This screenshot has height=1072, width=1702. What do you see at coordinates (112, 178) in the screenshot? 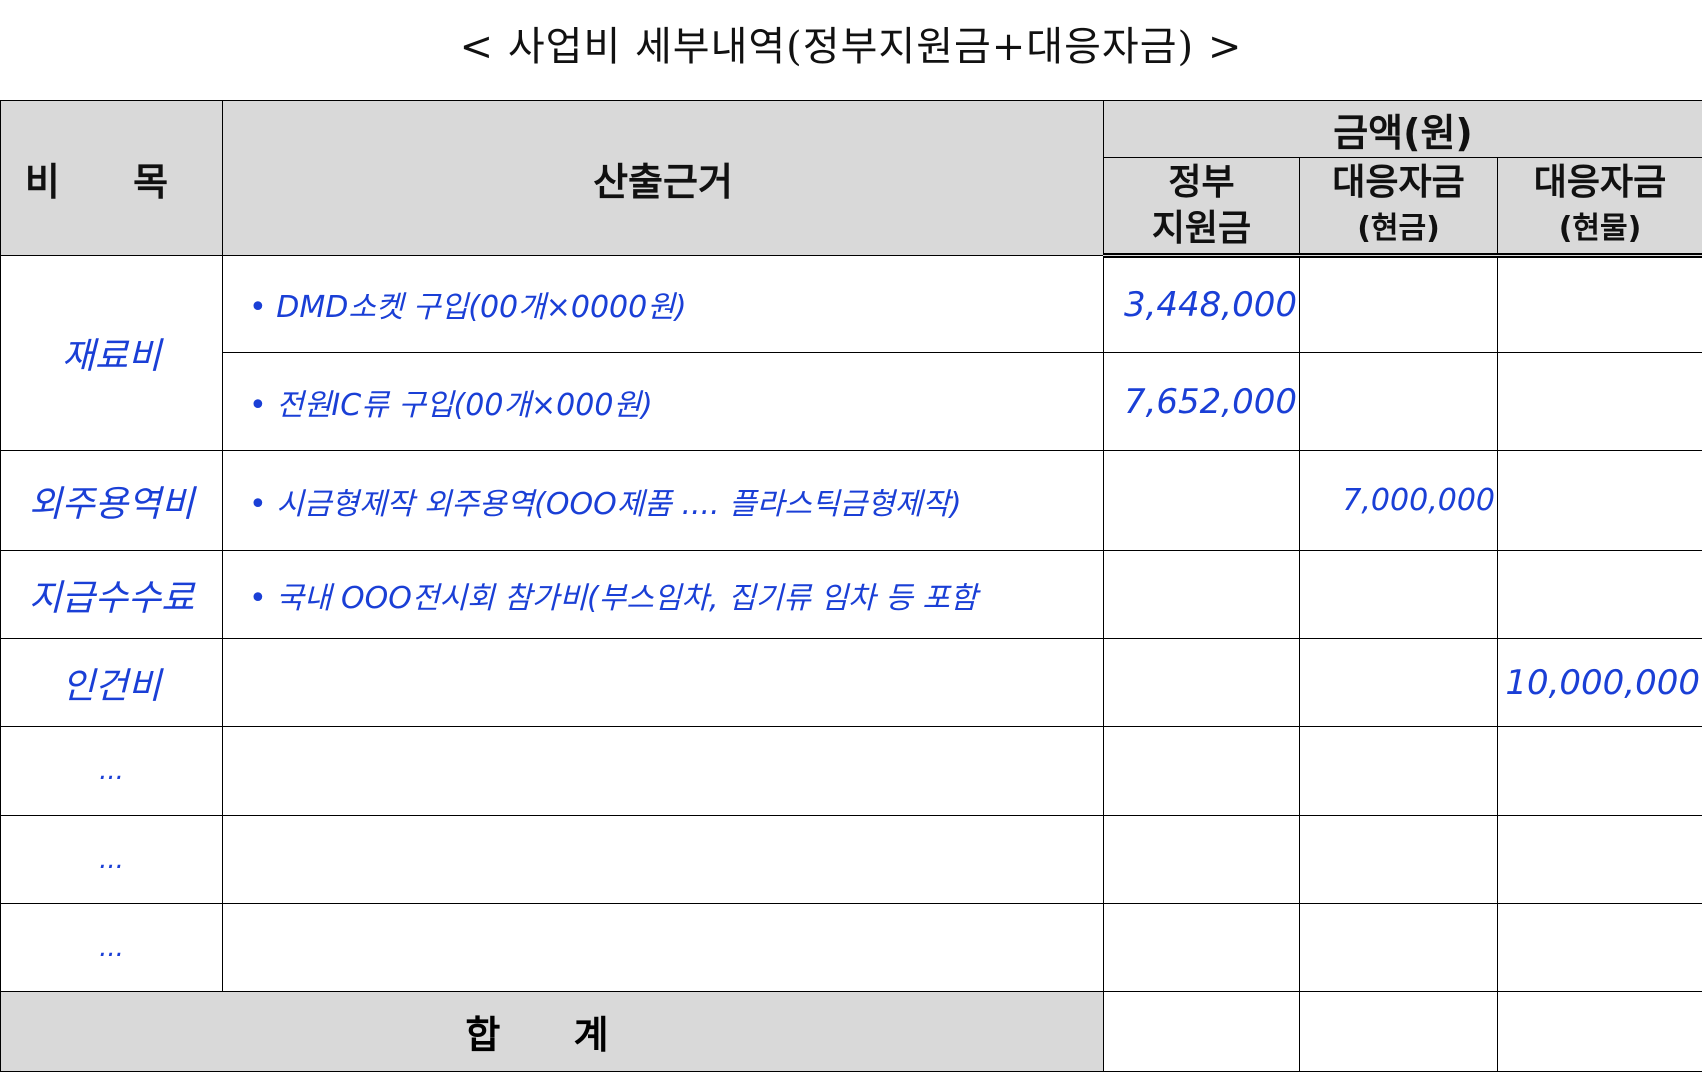
I see `header-category: 비 목` at bounding box center [112, 178].